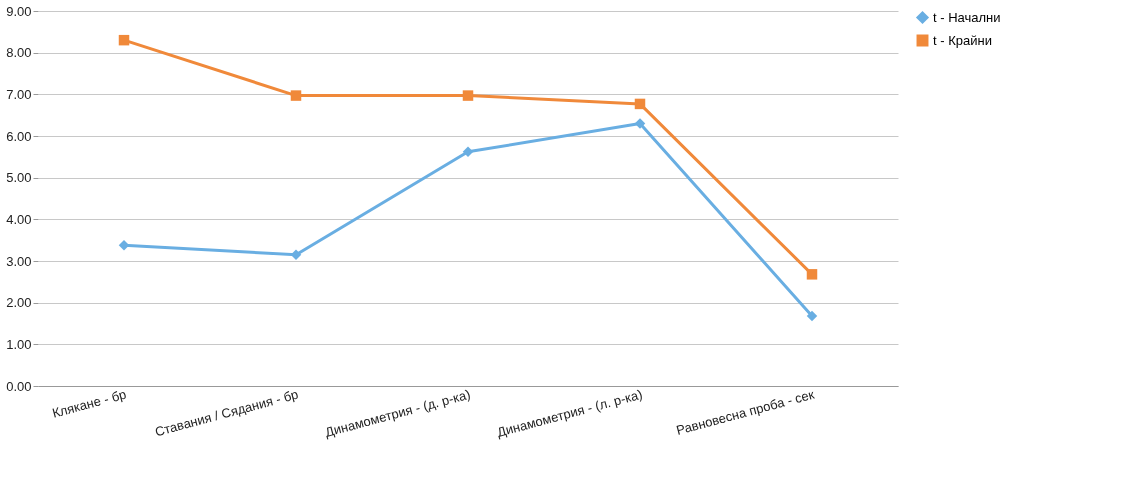 This screenshot has height=493, width=1134. What do you see at coordinates (89, 403) in the screenshot?
I see `x-tick-label: Клякане - бр` at bounding box center [89, 403].